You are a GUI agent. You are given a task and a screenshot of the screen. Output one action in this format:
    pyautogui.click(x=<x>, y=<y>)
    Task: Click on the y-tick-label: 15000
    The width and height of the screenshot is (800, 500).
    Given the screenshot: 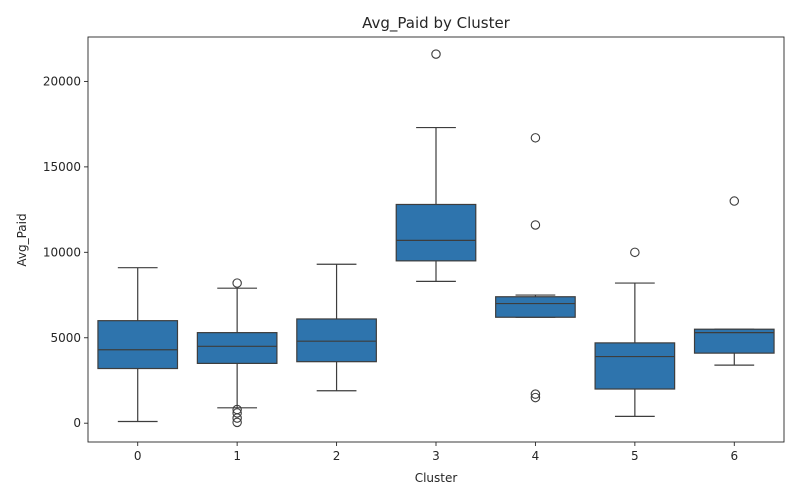 What is the action you would take?
    pyautogui.click(x=62, y=167)
    